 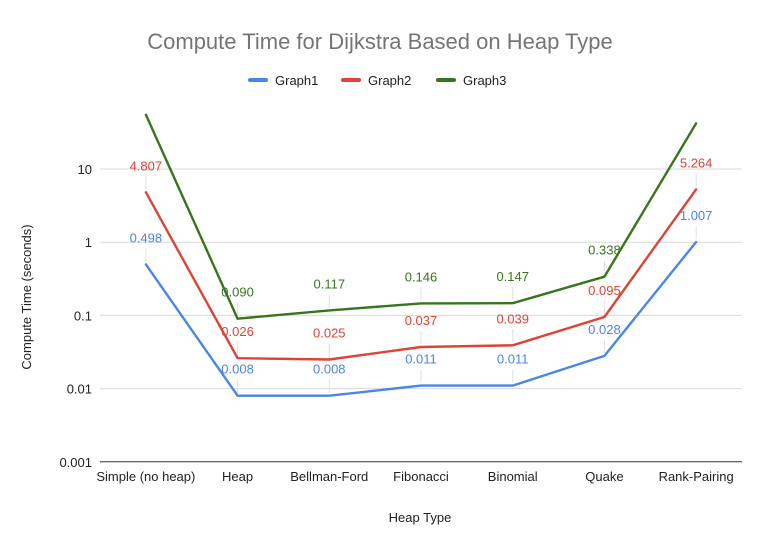 I want to click on legend-label: Graph3, so click(x=484, y=80).